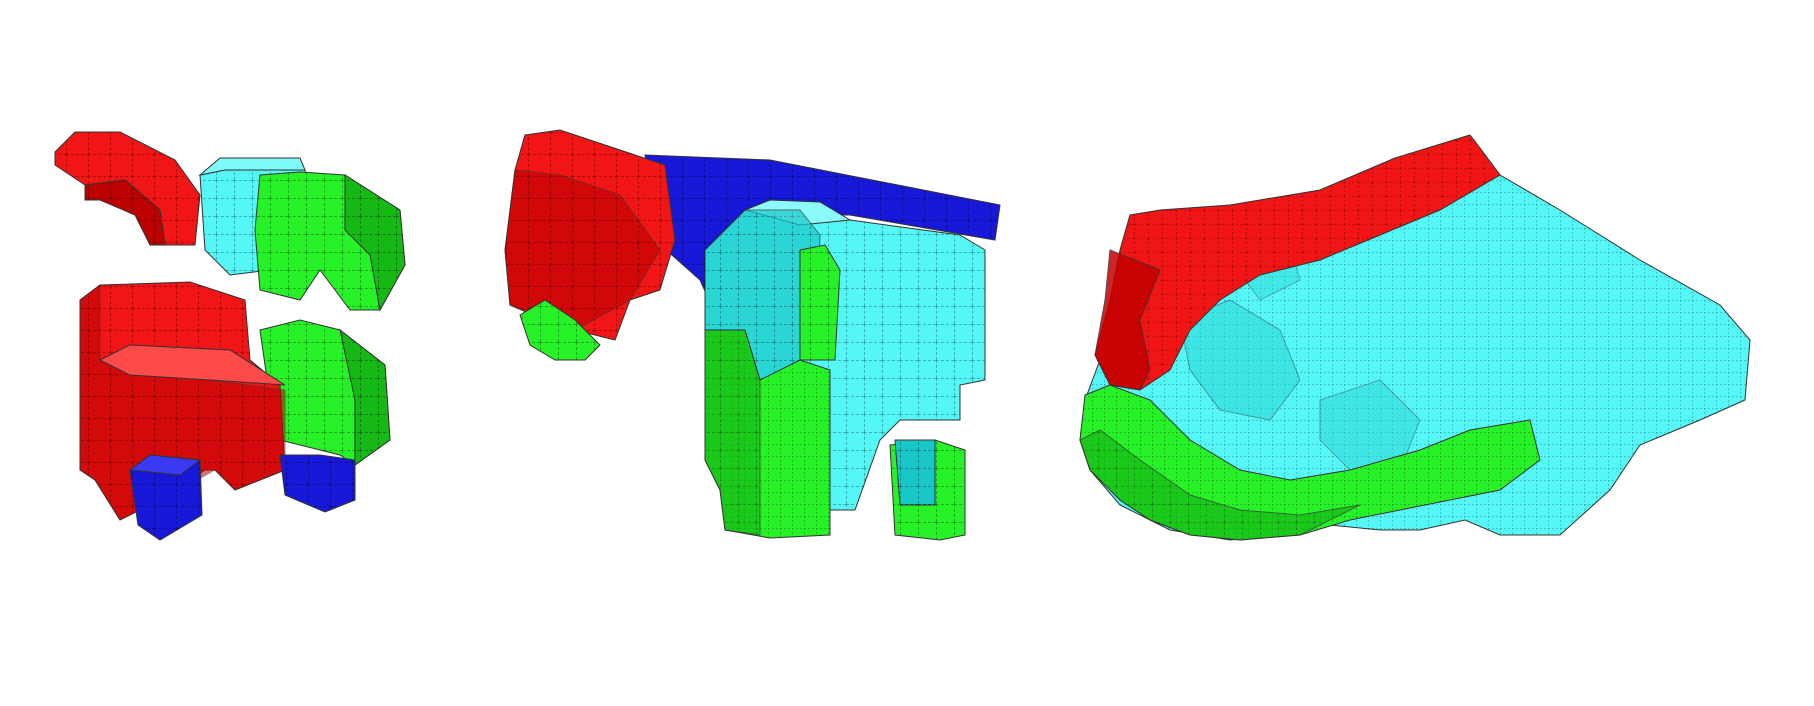 This screenshot has width=1814, height=706. Describe the element at coordinates (252, 166) in the screenshot. I see `cyan-block-top` at that location.